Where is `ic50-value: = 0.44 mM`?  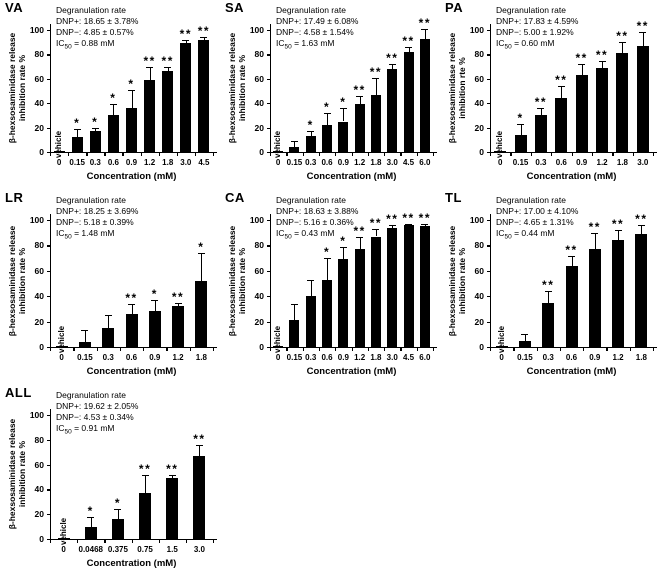
ic50-value: = 0.44 mM is located at coordinates (533, 233).